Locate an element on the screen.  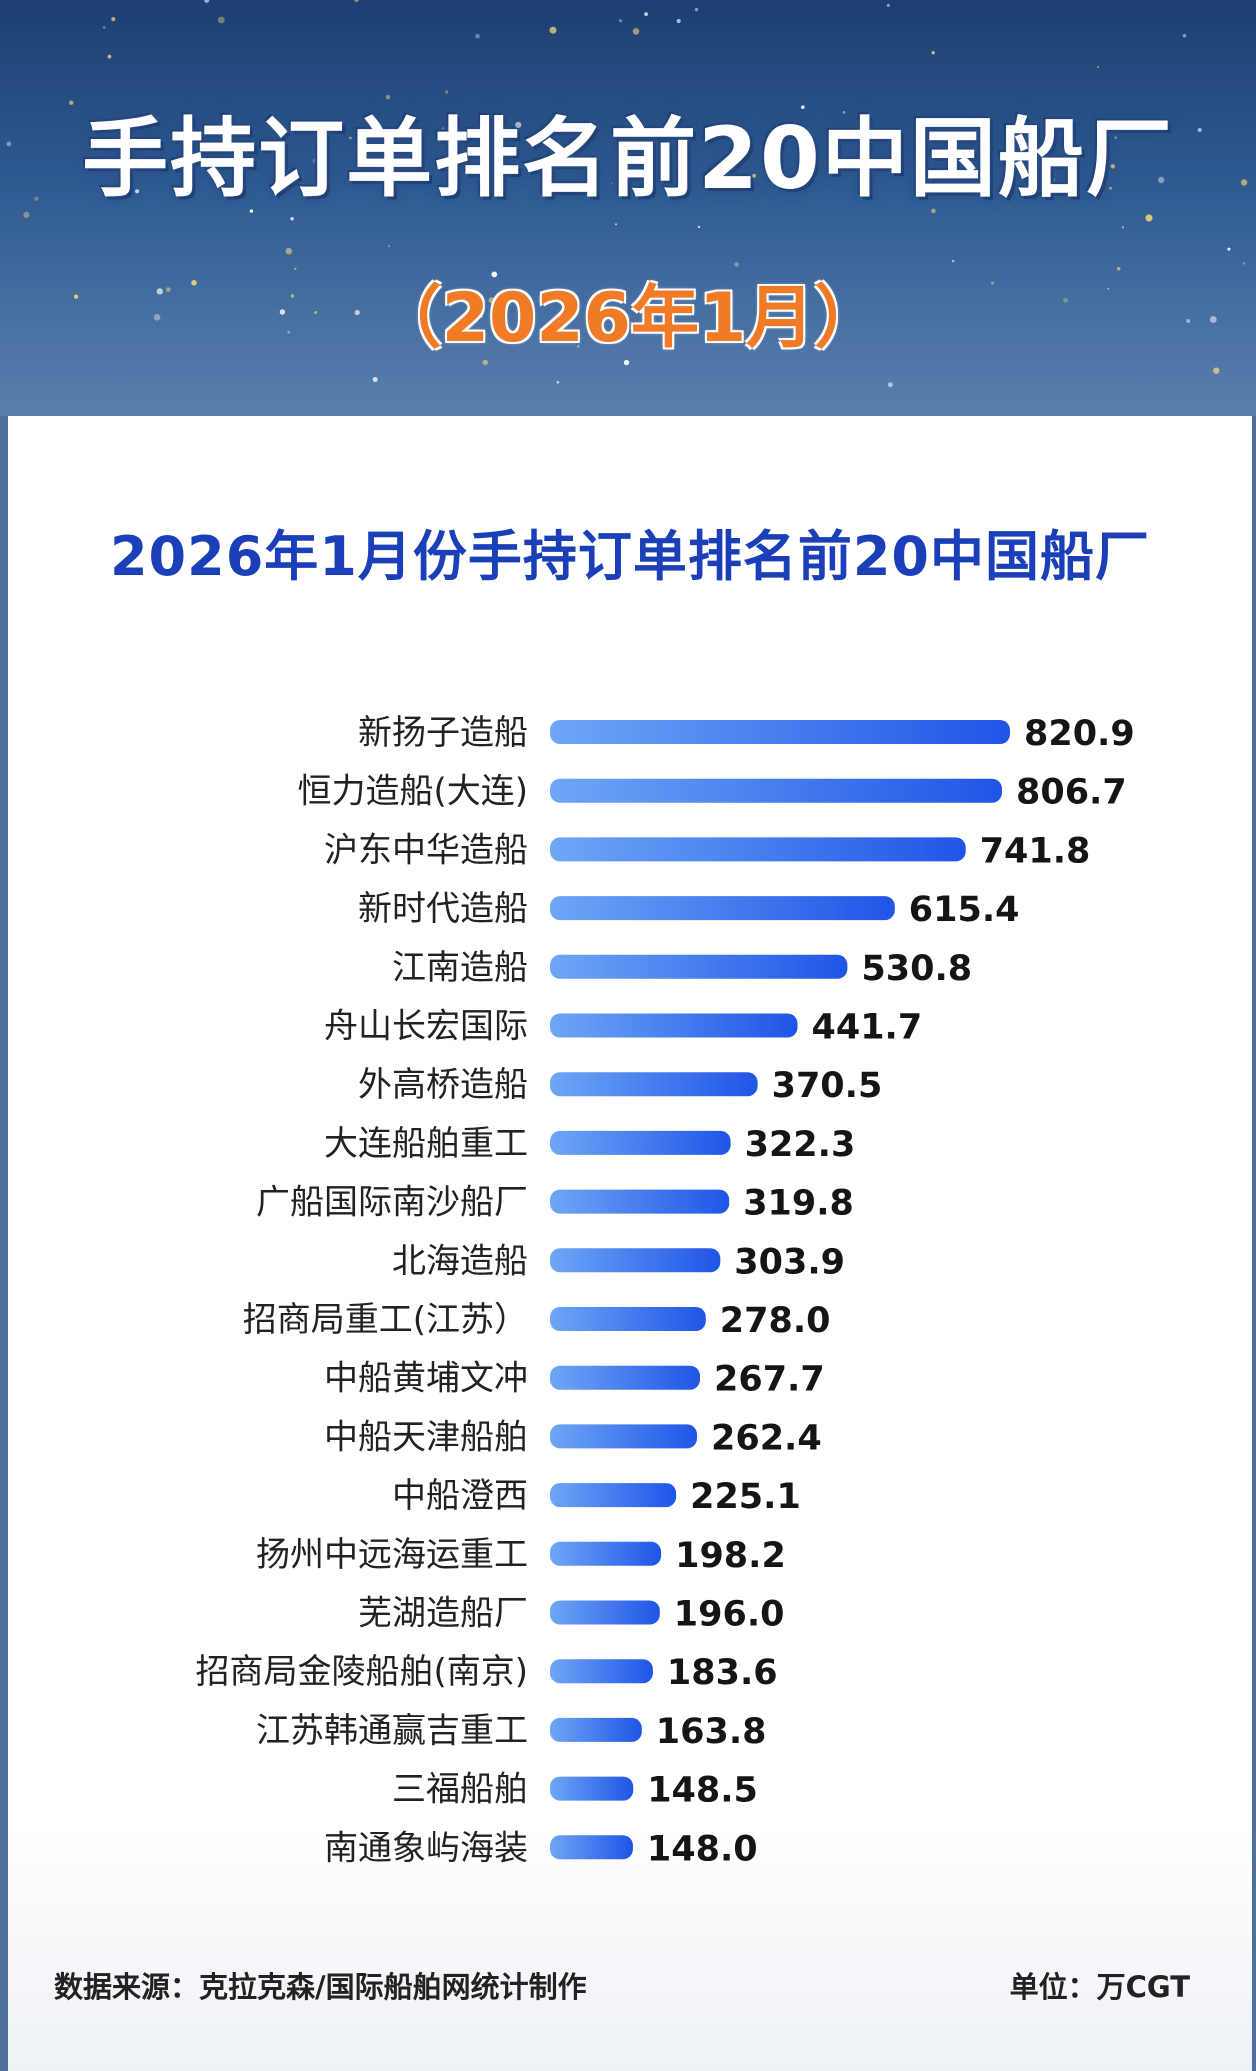
category-label: 中船天津船舶 is located at coordinates (426, 1437).